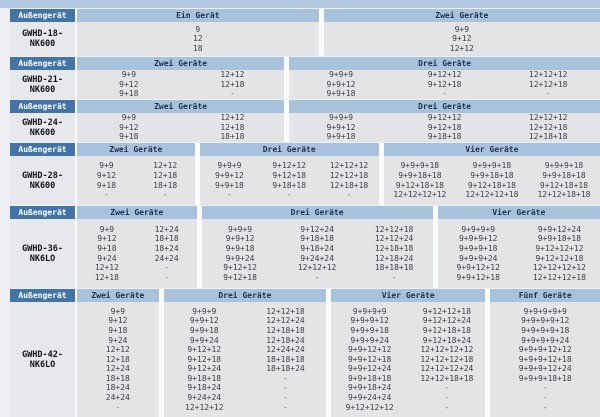 Image resolution: width=600 pixels, height=417 pixels. I want to click on combination-column: 9+12+24 9+18+18 9+18+24 9+24+24 12+12+12-, so click(317, 253).